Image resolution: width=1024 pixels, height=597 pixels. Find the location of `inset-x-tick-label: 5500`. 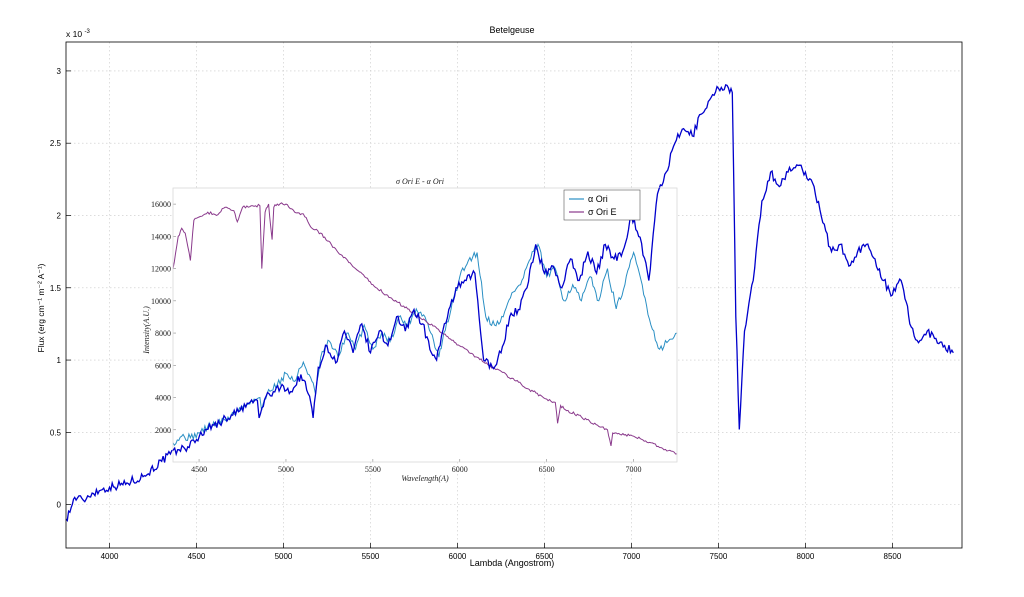

inset-x-tick-label: 5500 is located at coordinates (373, 469).